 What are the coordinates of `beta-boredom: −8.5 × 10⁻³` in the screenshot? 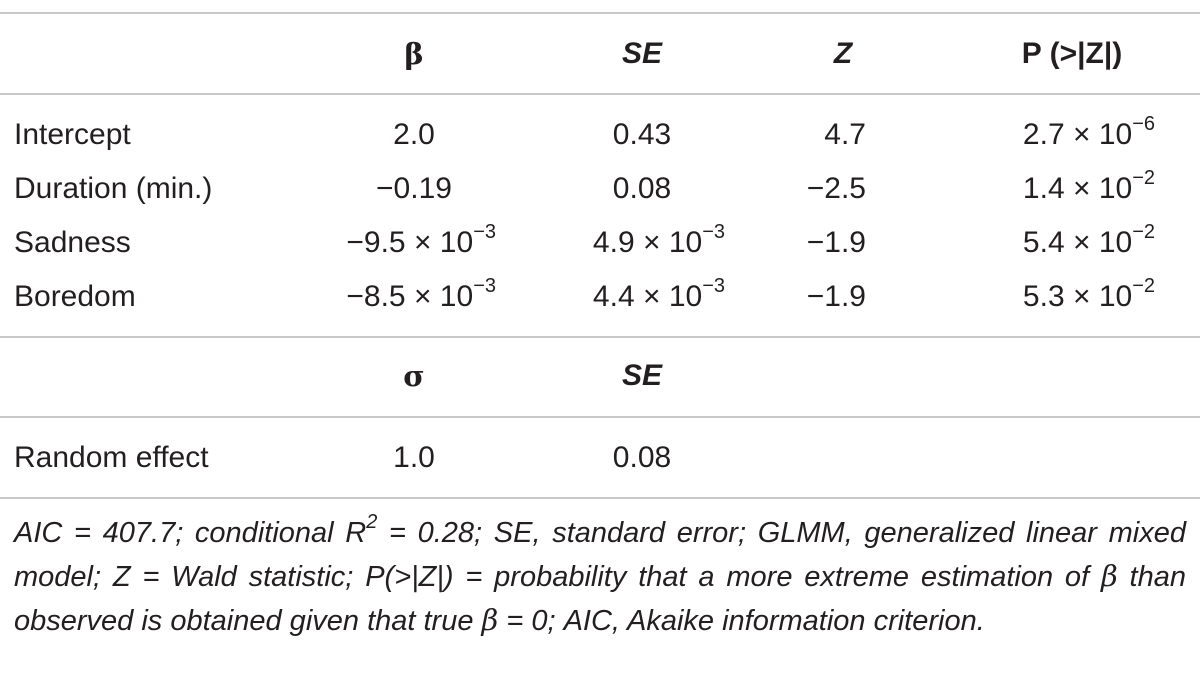 It's located at (421, 296).